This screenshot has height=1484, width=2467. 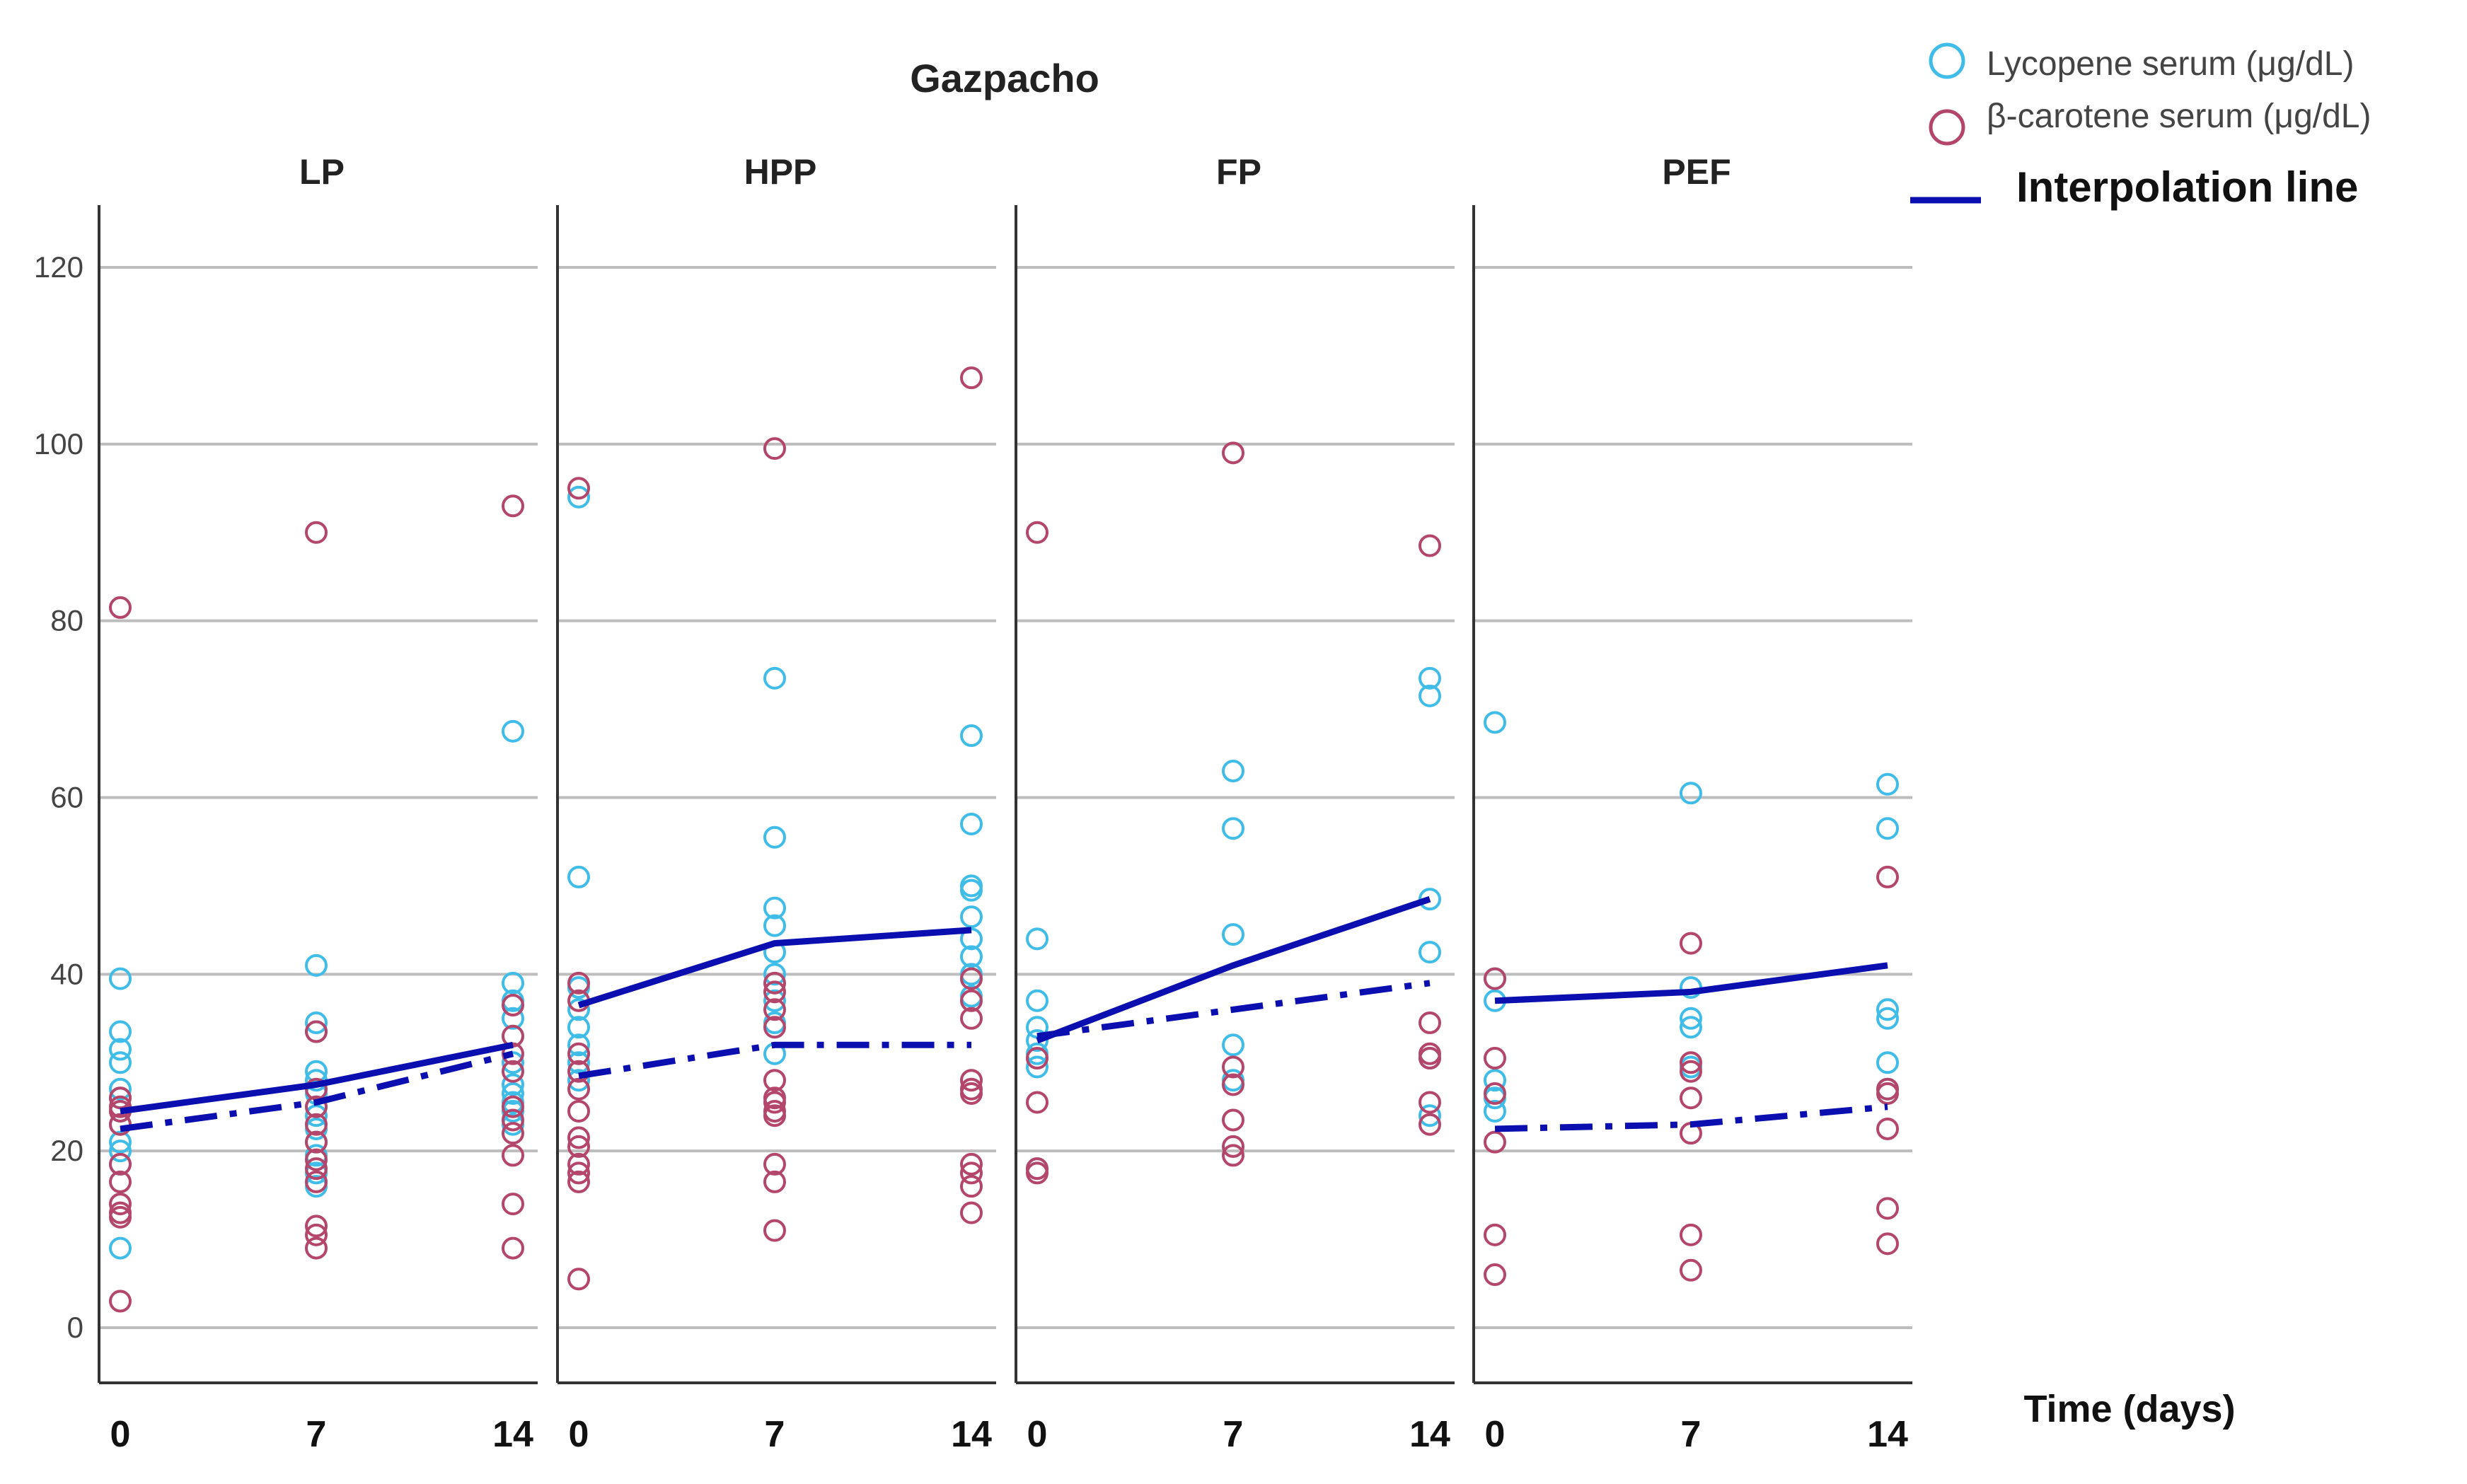 What do you see at coordinates (322, 172) in the screenshot?
I see `panel-title-lp: LP` at bounding box center [322, 172].